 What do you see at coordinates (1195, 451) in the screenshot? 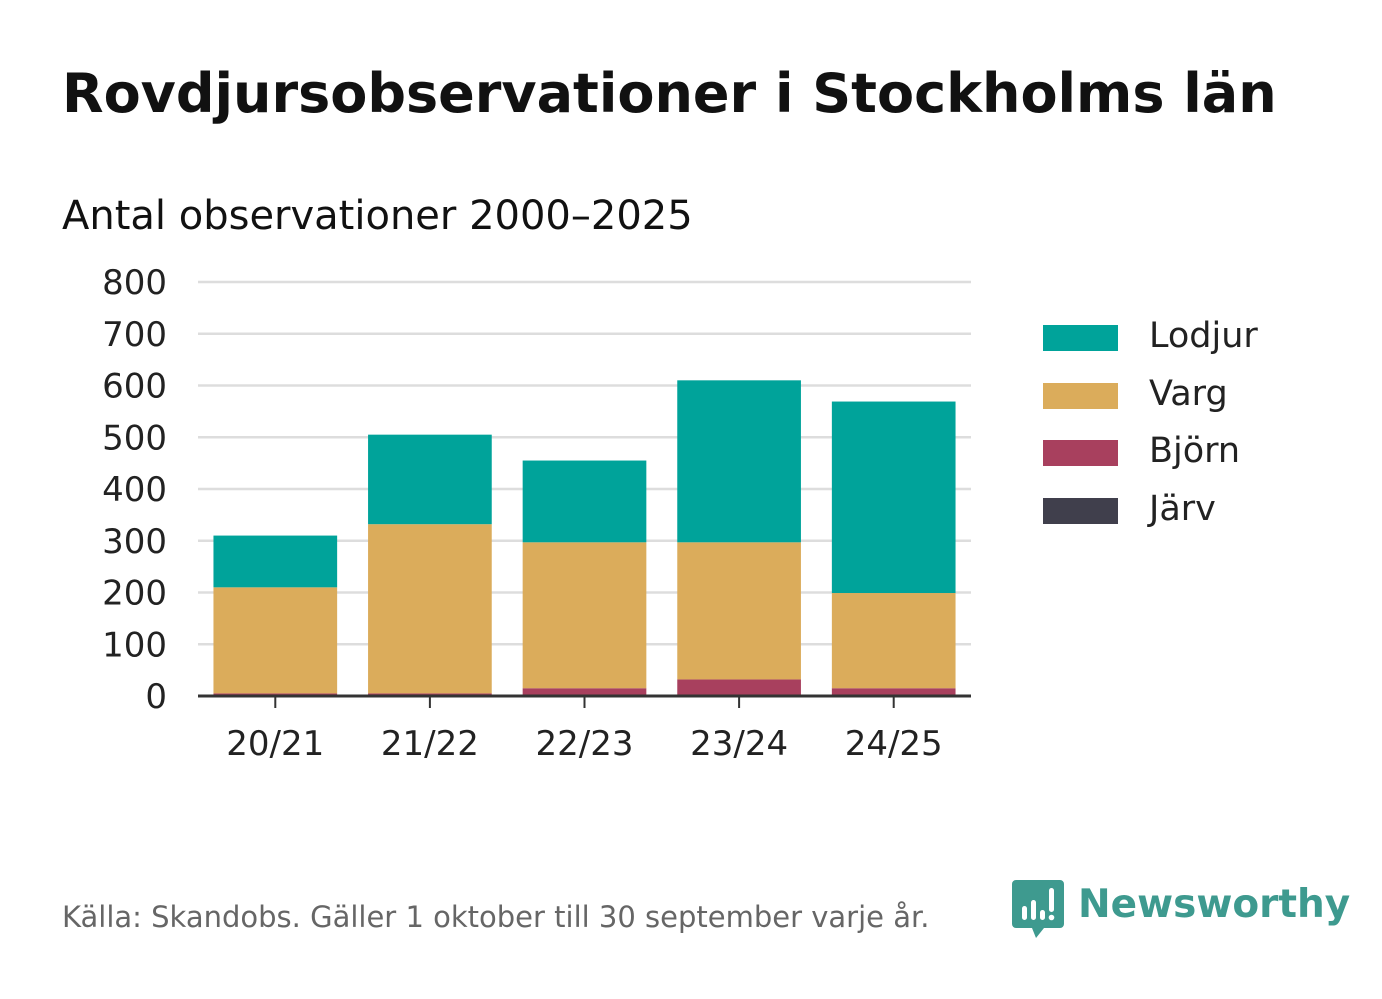
I see `legend-label-bjorn: Björn` at bounding box center [1195, 451].